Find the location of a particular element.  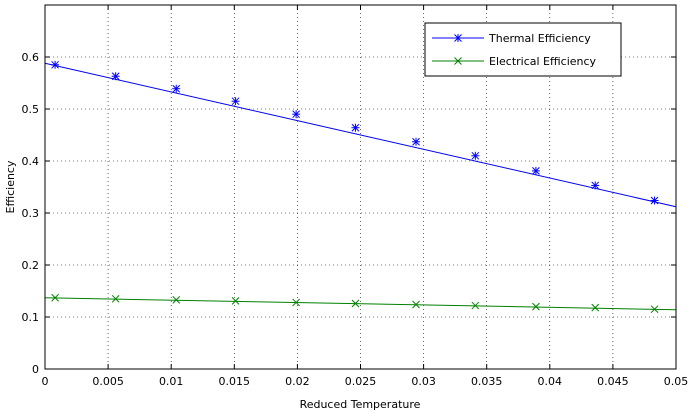

legend: Thermal Efficiency Electrical Efficiency is located at coordinates (523, 49).